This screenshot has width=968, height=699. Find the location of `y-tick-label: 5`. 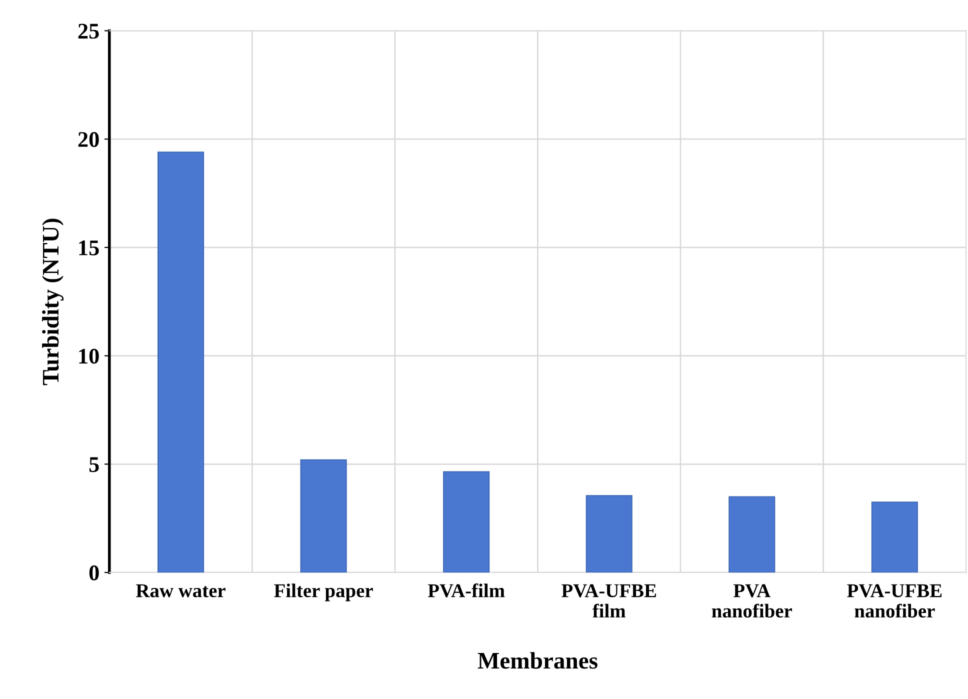

y-tick-label: 5 is located at coordinates (94, 464).